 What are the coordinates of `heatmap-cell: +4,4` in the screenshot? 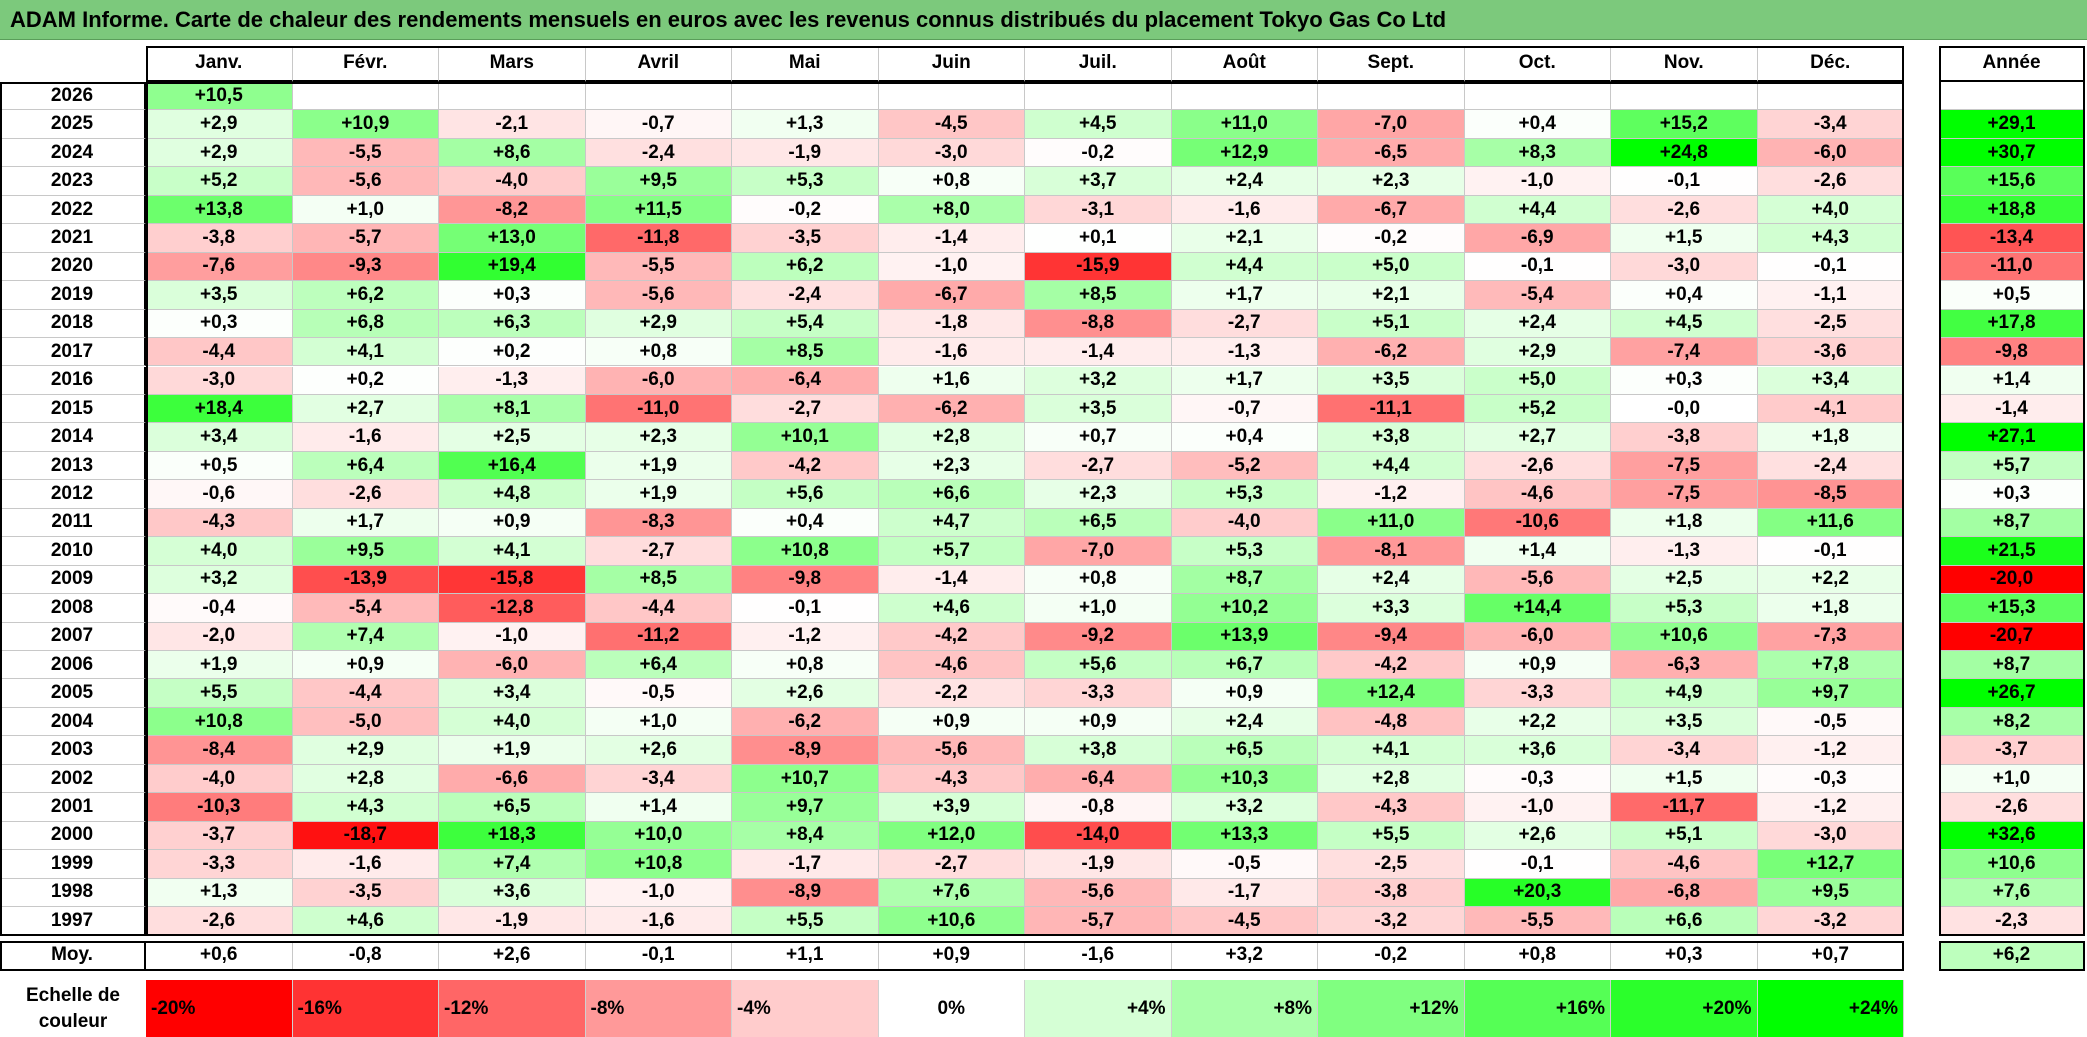 It's located at (1391, 466).